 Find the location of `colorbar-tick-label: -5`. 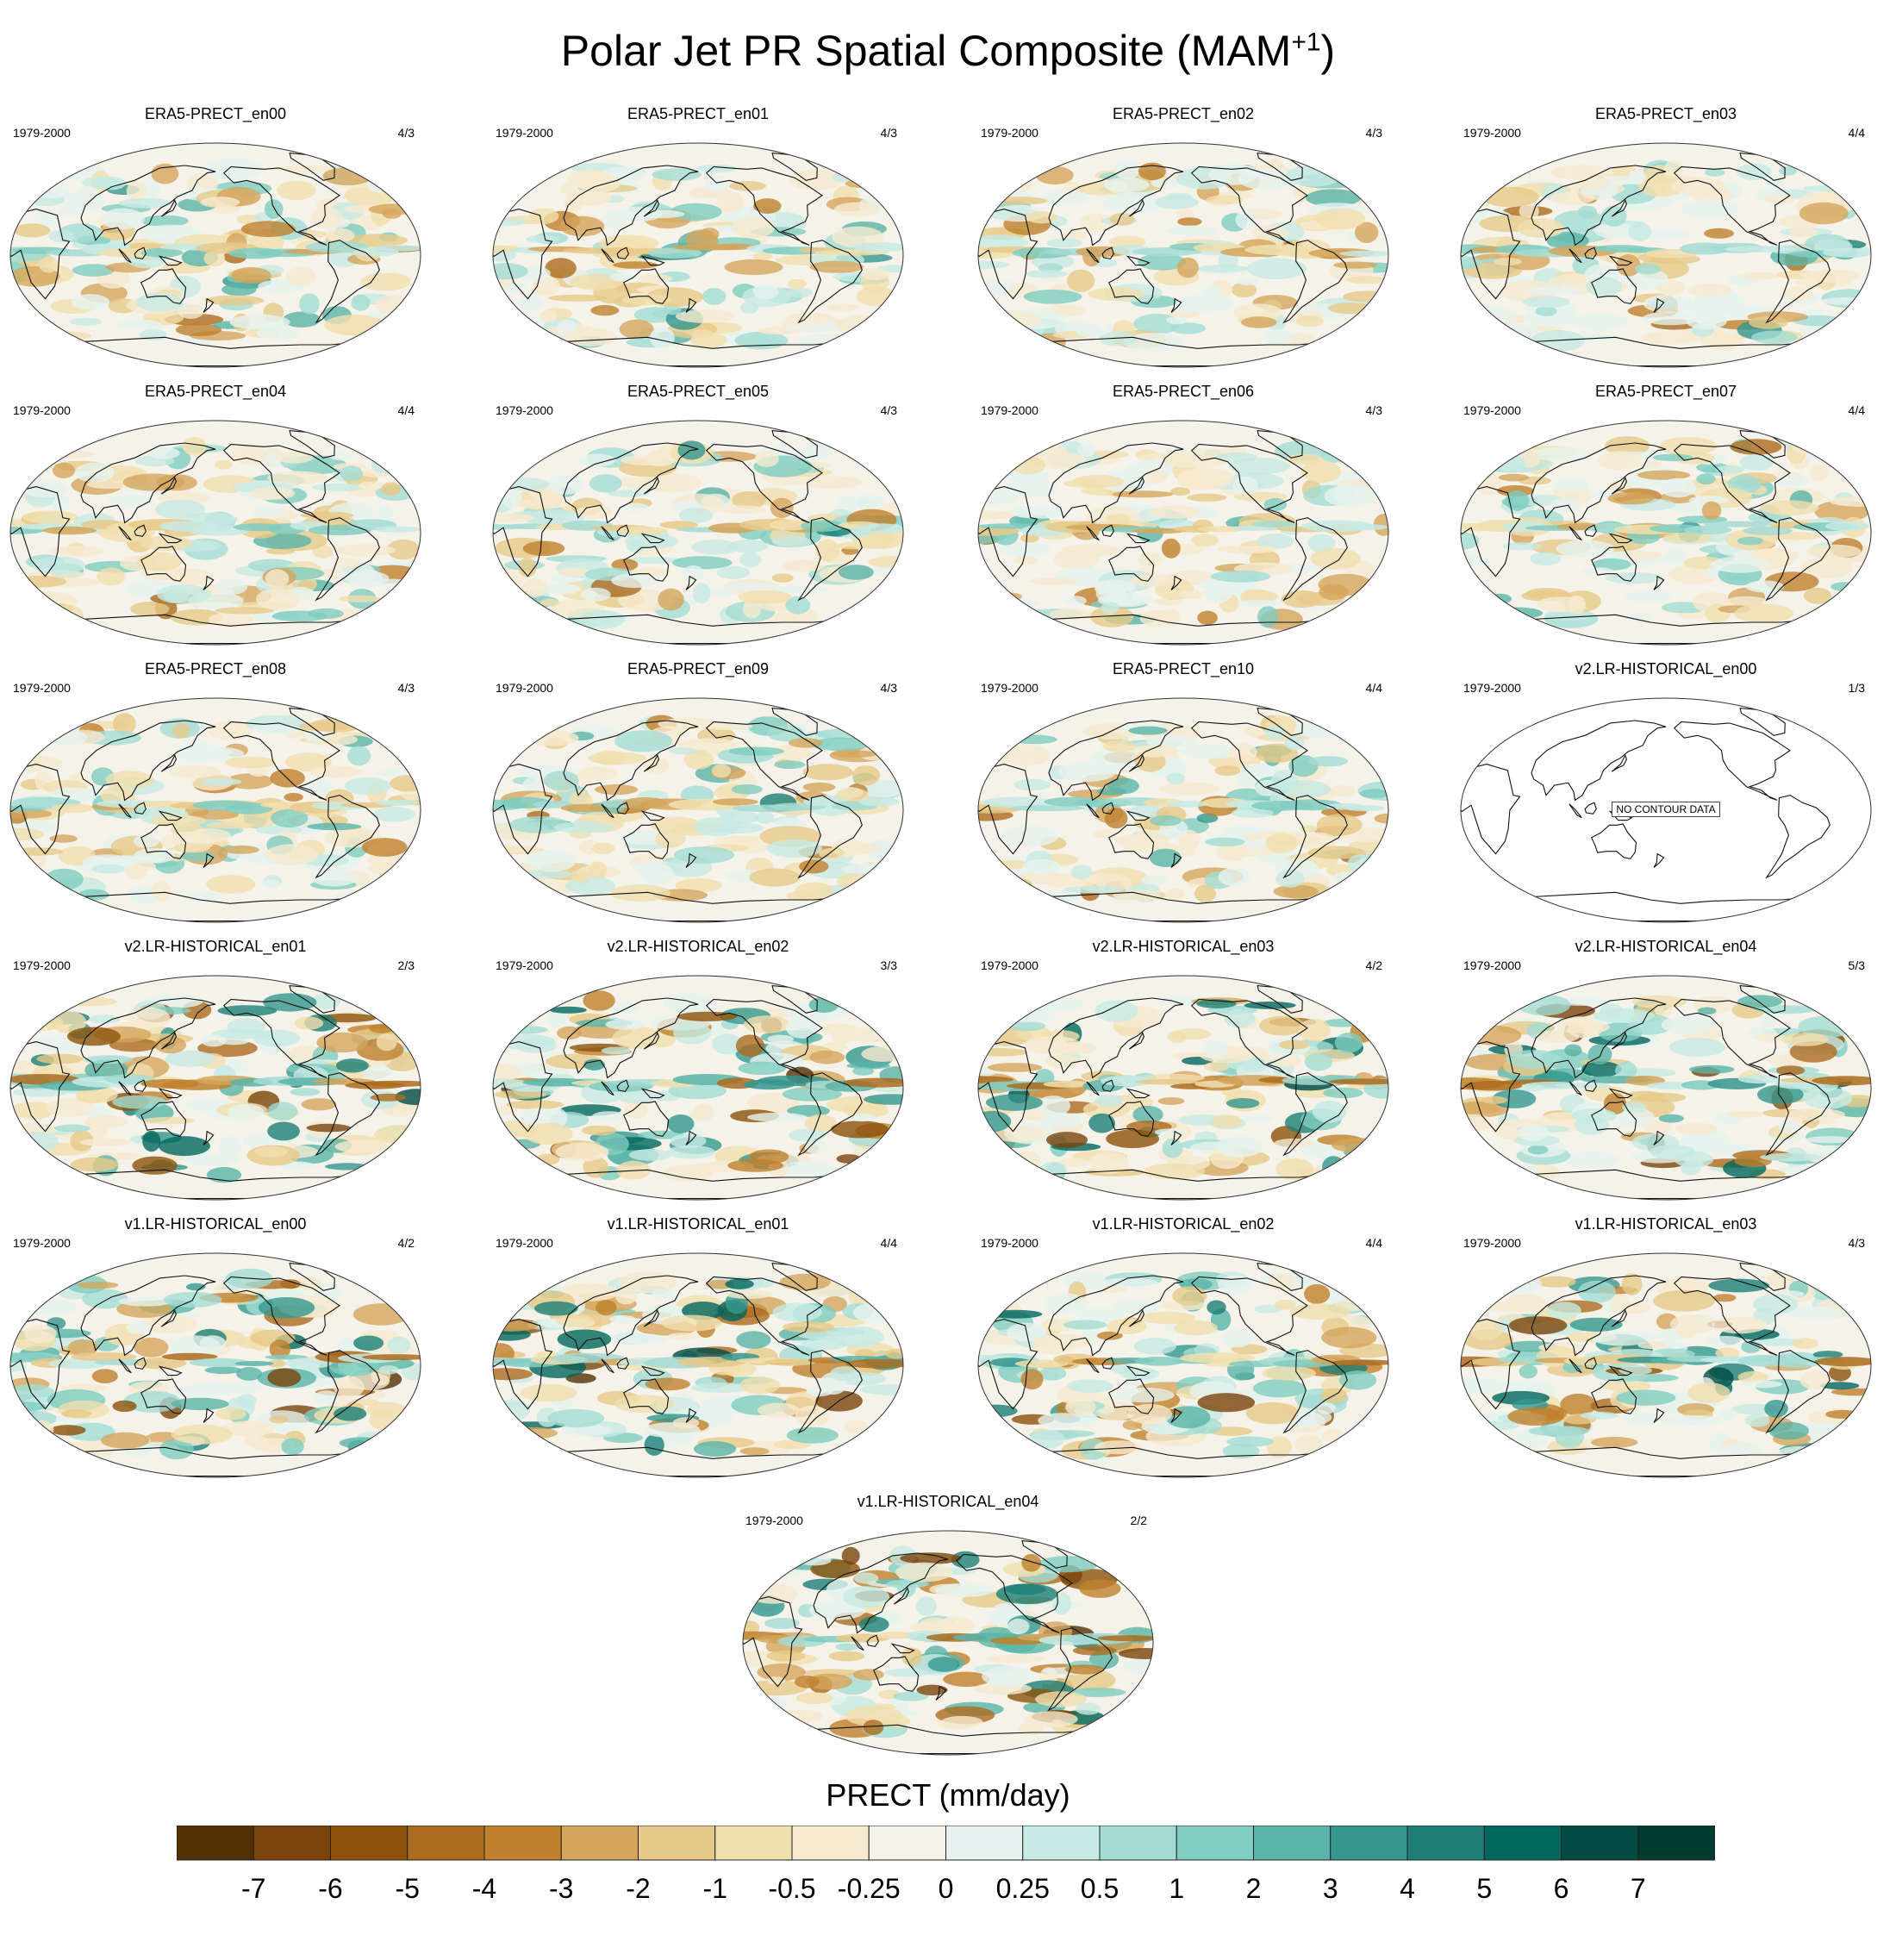

colorbar-tick-label: -5 is located at coordinates (408, 1888).